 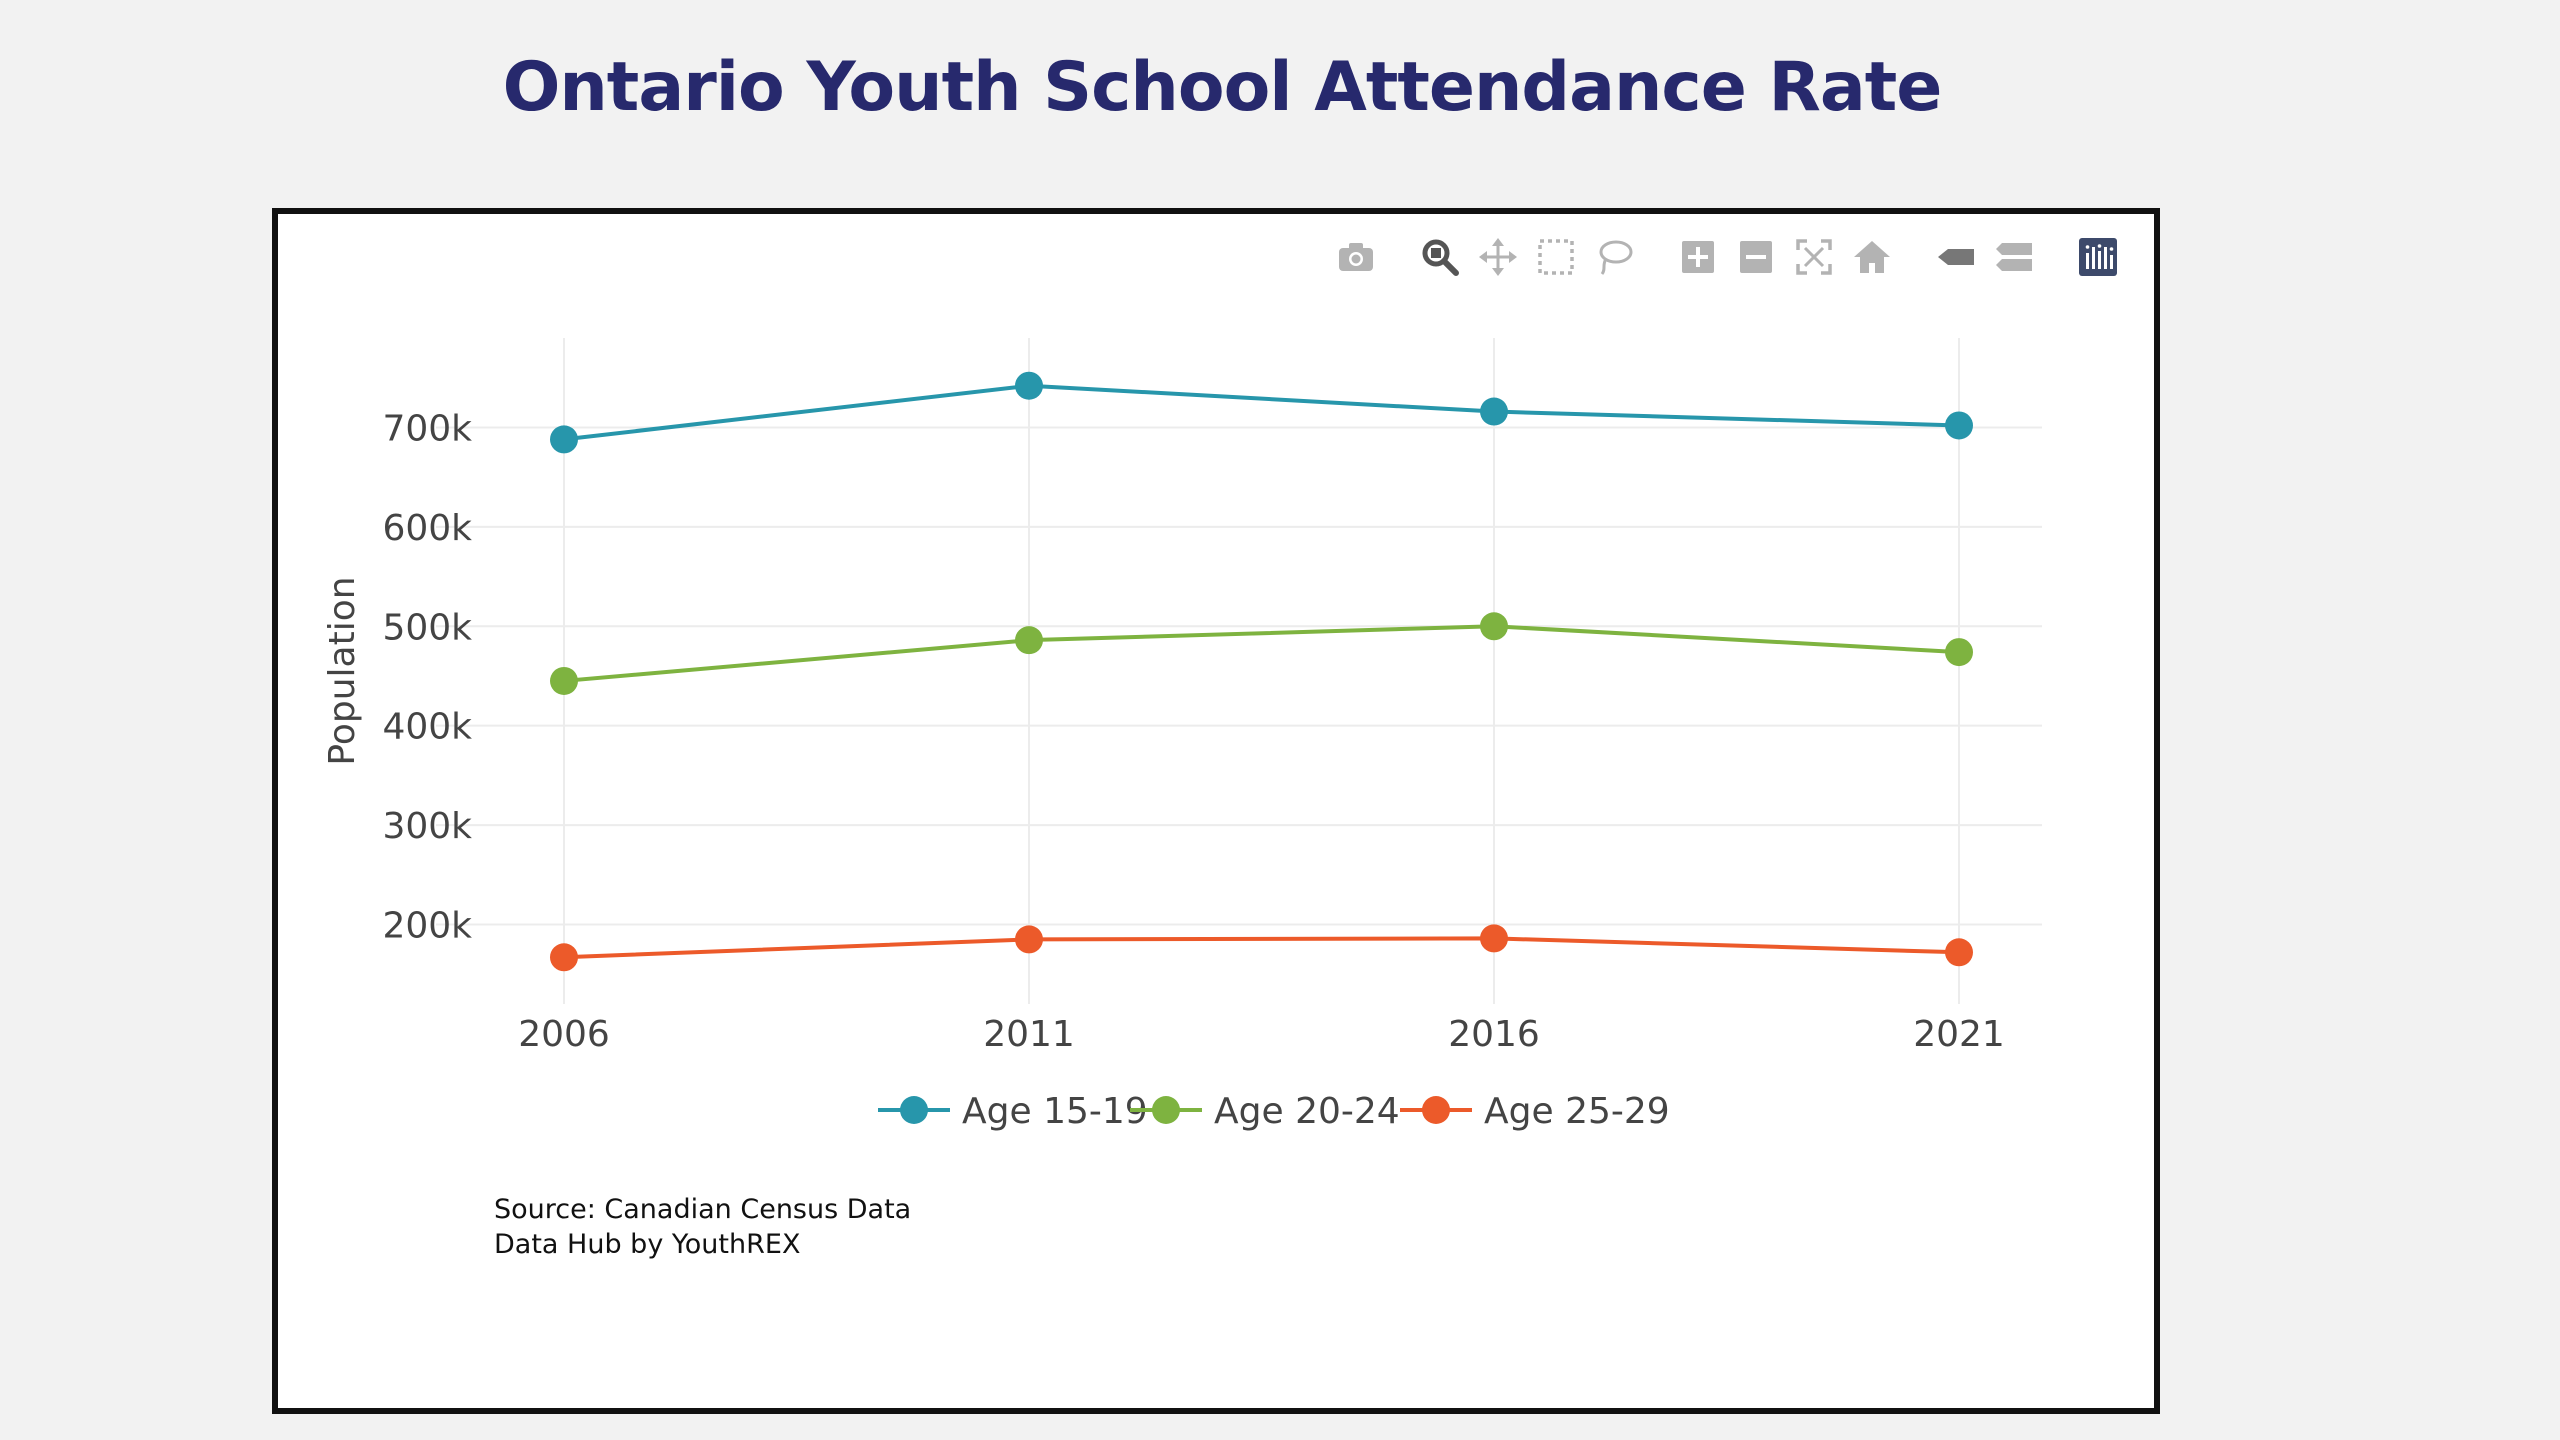 What do you see at coordinates (1029, 1034) in the screenshot?
I see `x-tick-label: 2011` at bounding box center [1029, 1034].